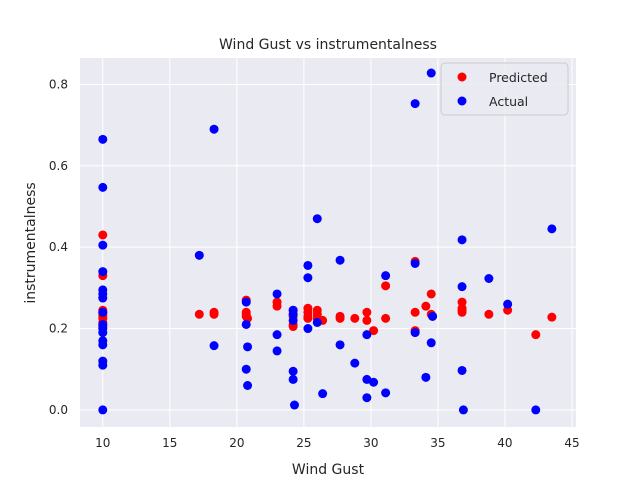 The image size is (640, 480). What do you see at coordinates (58, 329) in the screenshot?
I see `y-tick-label: 0.2` at bounding box center [58, 329].